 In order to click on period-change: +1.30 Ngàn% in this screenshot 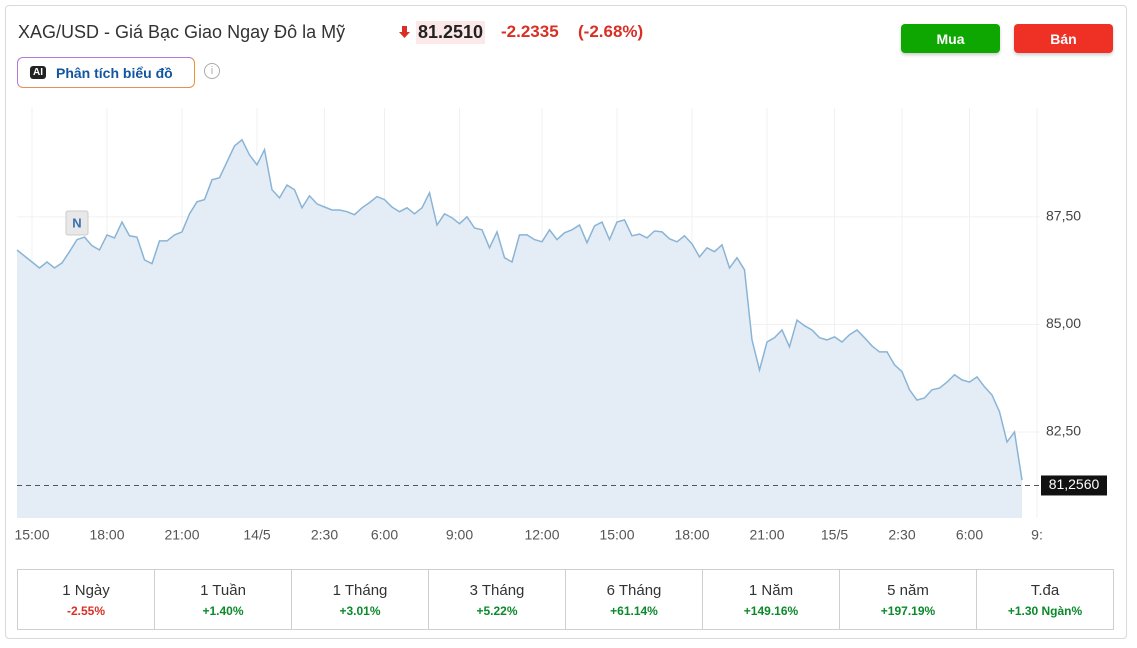, I will do `click(1045, 610)`.